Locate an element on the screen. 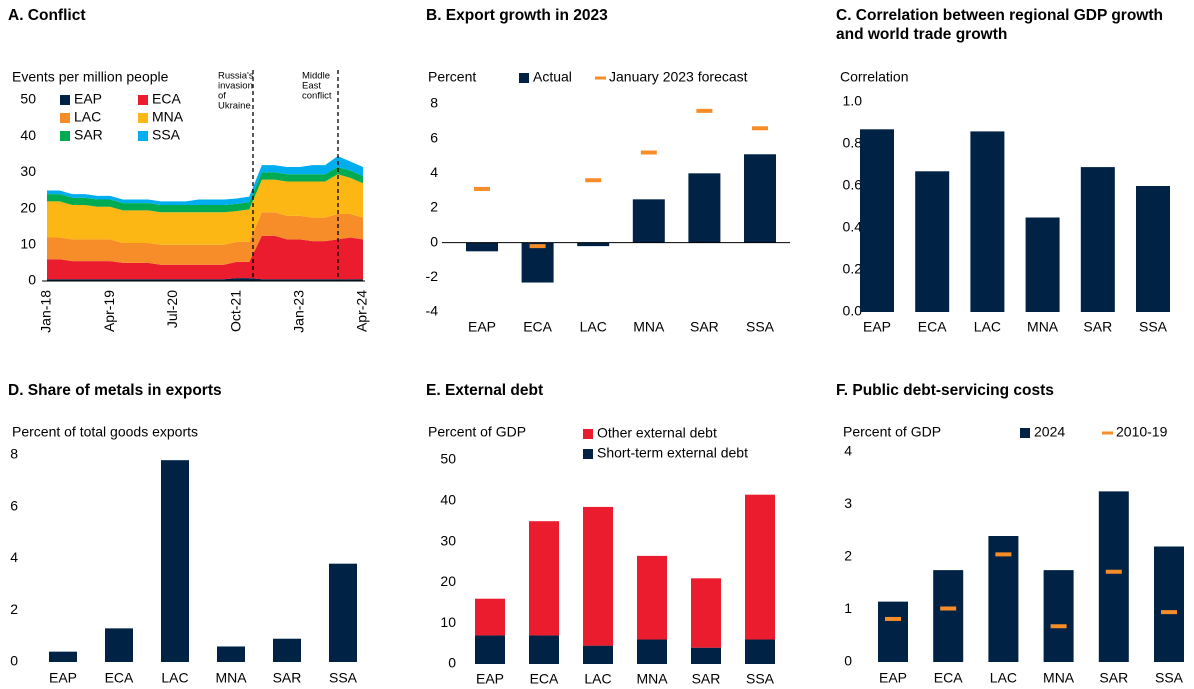 The height and width of the screenshot is (689, 1194). annotation: conflict is located at coordinates (317, 96).